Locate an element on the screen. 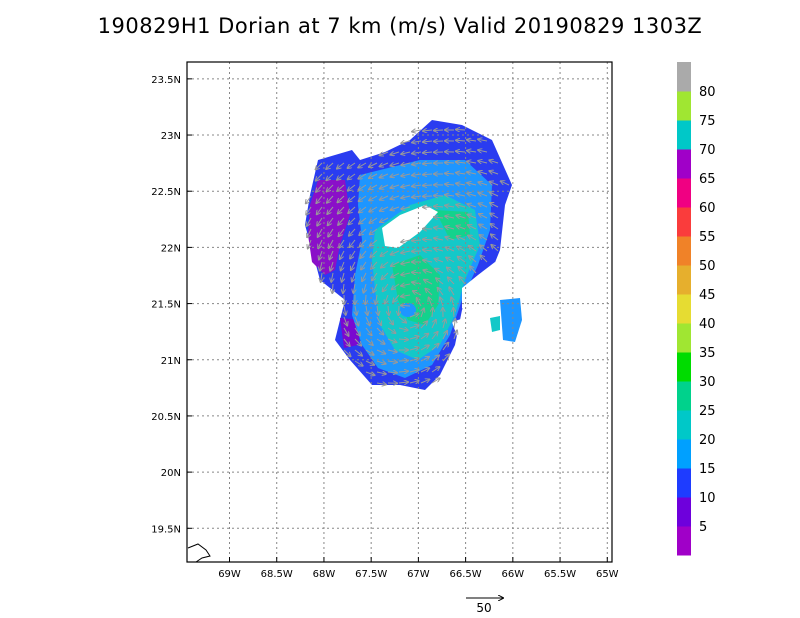 This screenshot has height=618, width=800. y-tick-label: 22N is located at coordinates (171, 248).